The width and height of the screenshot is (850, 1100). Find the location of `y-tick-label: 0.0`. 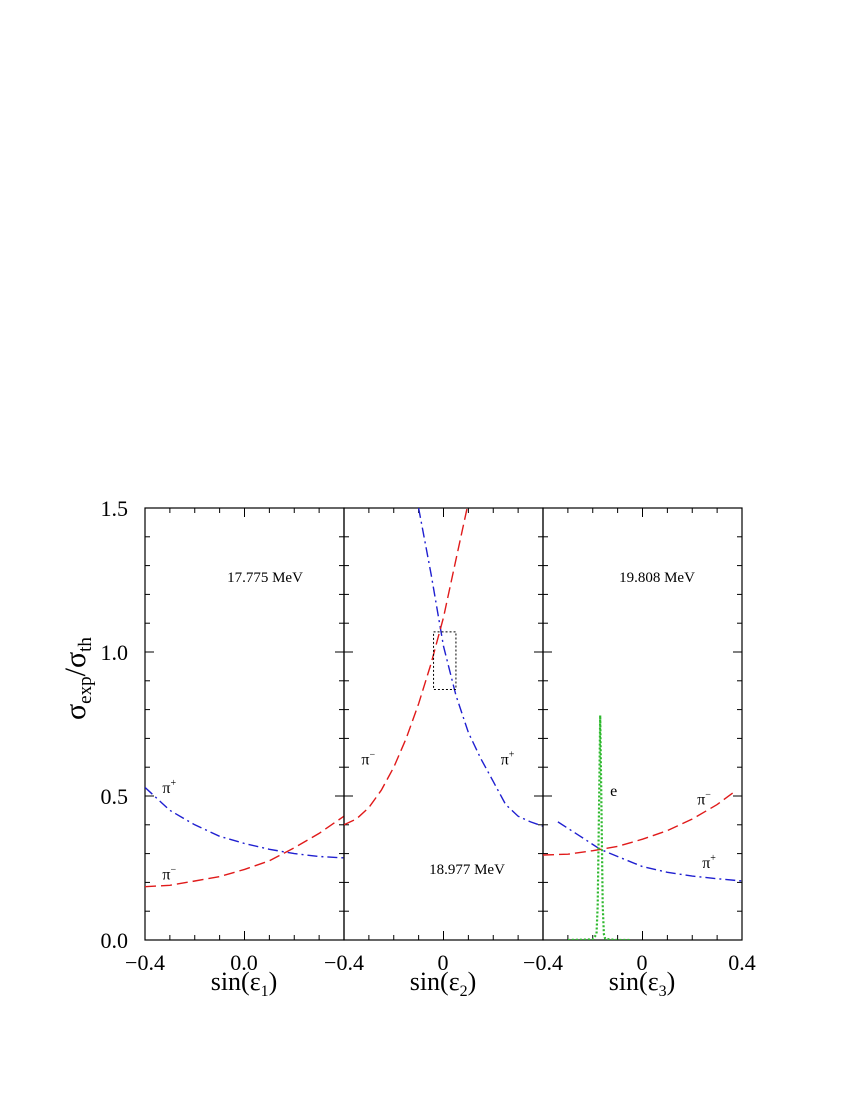

y-tick-label: 0.0 is located at coordinates (115, 940).